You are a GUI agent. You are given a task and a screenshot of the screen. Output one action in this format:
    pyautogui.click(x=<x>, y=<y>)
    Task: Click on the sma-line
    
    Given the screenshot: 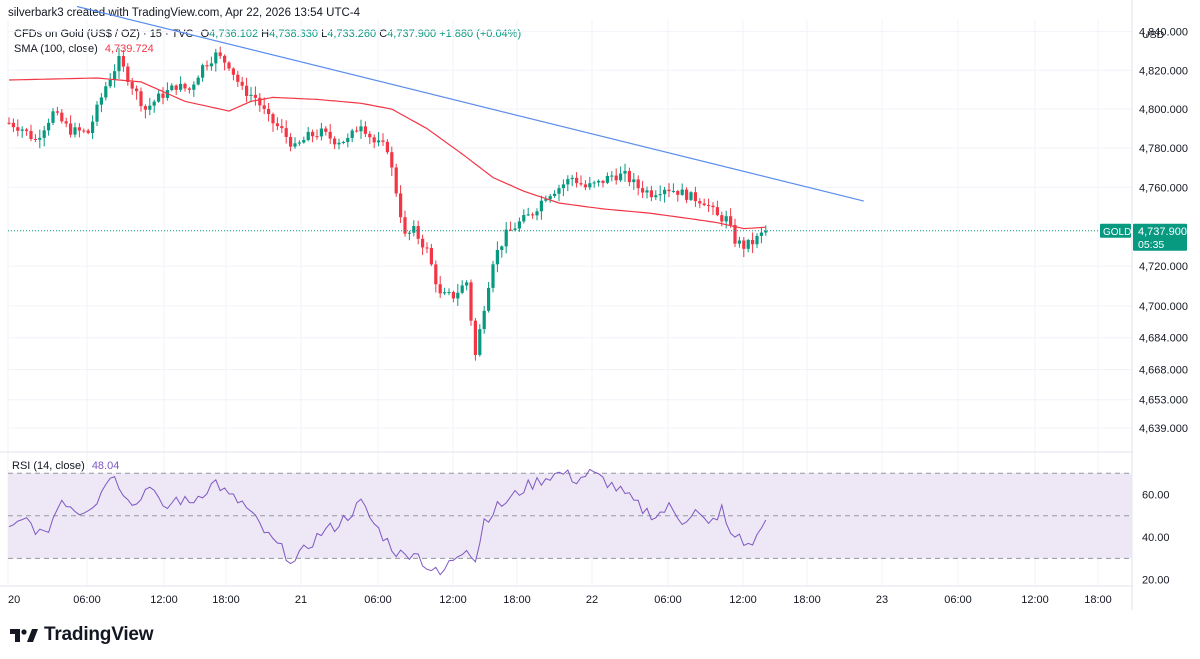 What is the action you would take?
    pyautogui.click(x=387, y=153)
    